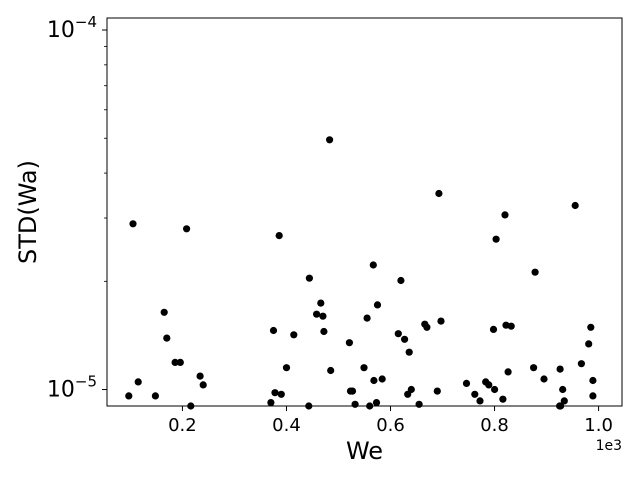  I want to click on x-ticks-layer: 0.2 0.4 0.6 0.8 1.0, so click(390, 421).